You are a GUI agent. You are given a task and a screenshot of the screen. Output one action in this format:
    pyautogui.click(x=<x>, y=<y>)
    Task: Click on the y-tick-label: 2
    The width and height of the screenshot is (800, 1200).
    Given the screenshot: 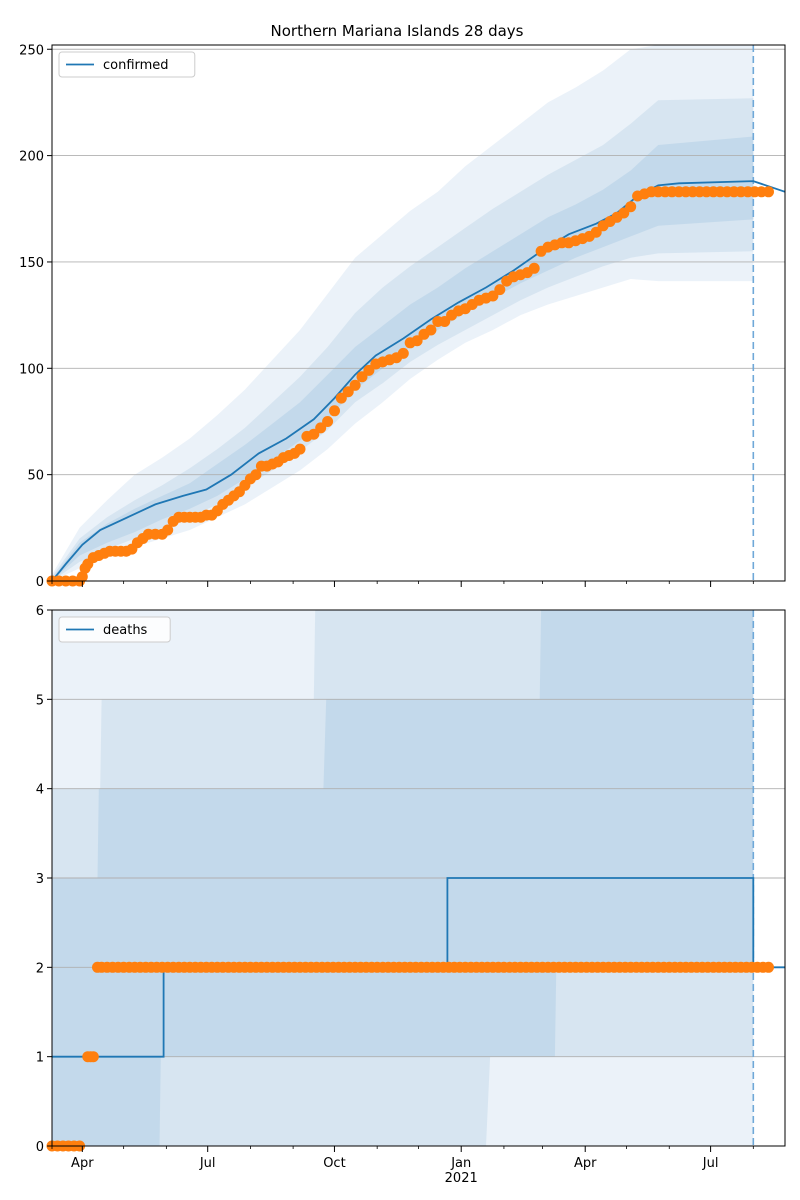 What is the action you would take?
    pyautogui.click(x=40, y=968)
    